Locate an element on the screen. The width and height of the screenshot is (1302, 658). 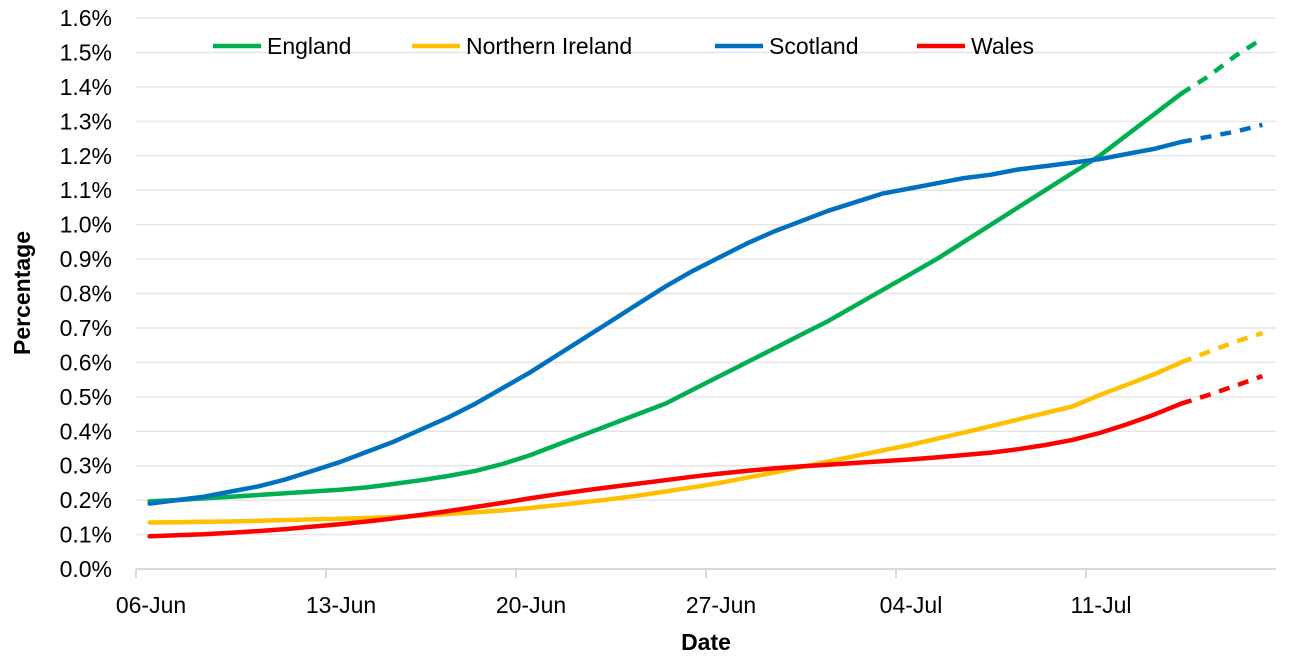
y-tick-label: 0.5% is located at coordinates (86, 397).